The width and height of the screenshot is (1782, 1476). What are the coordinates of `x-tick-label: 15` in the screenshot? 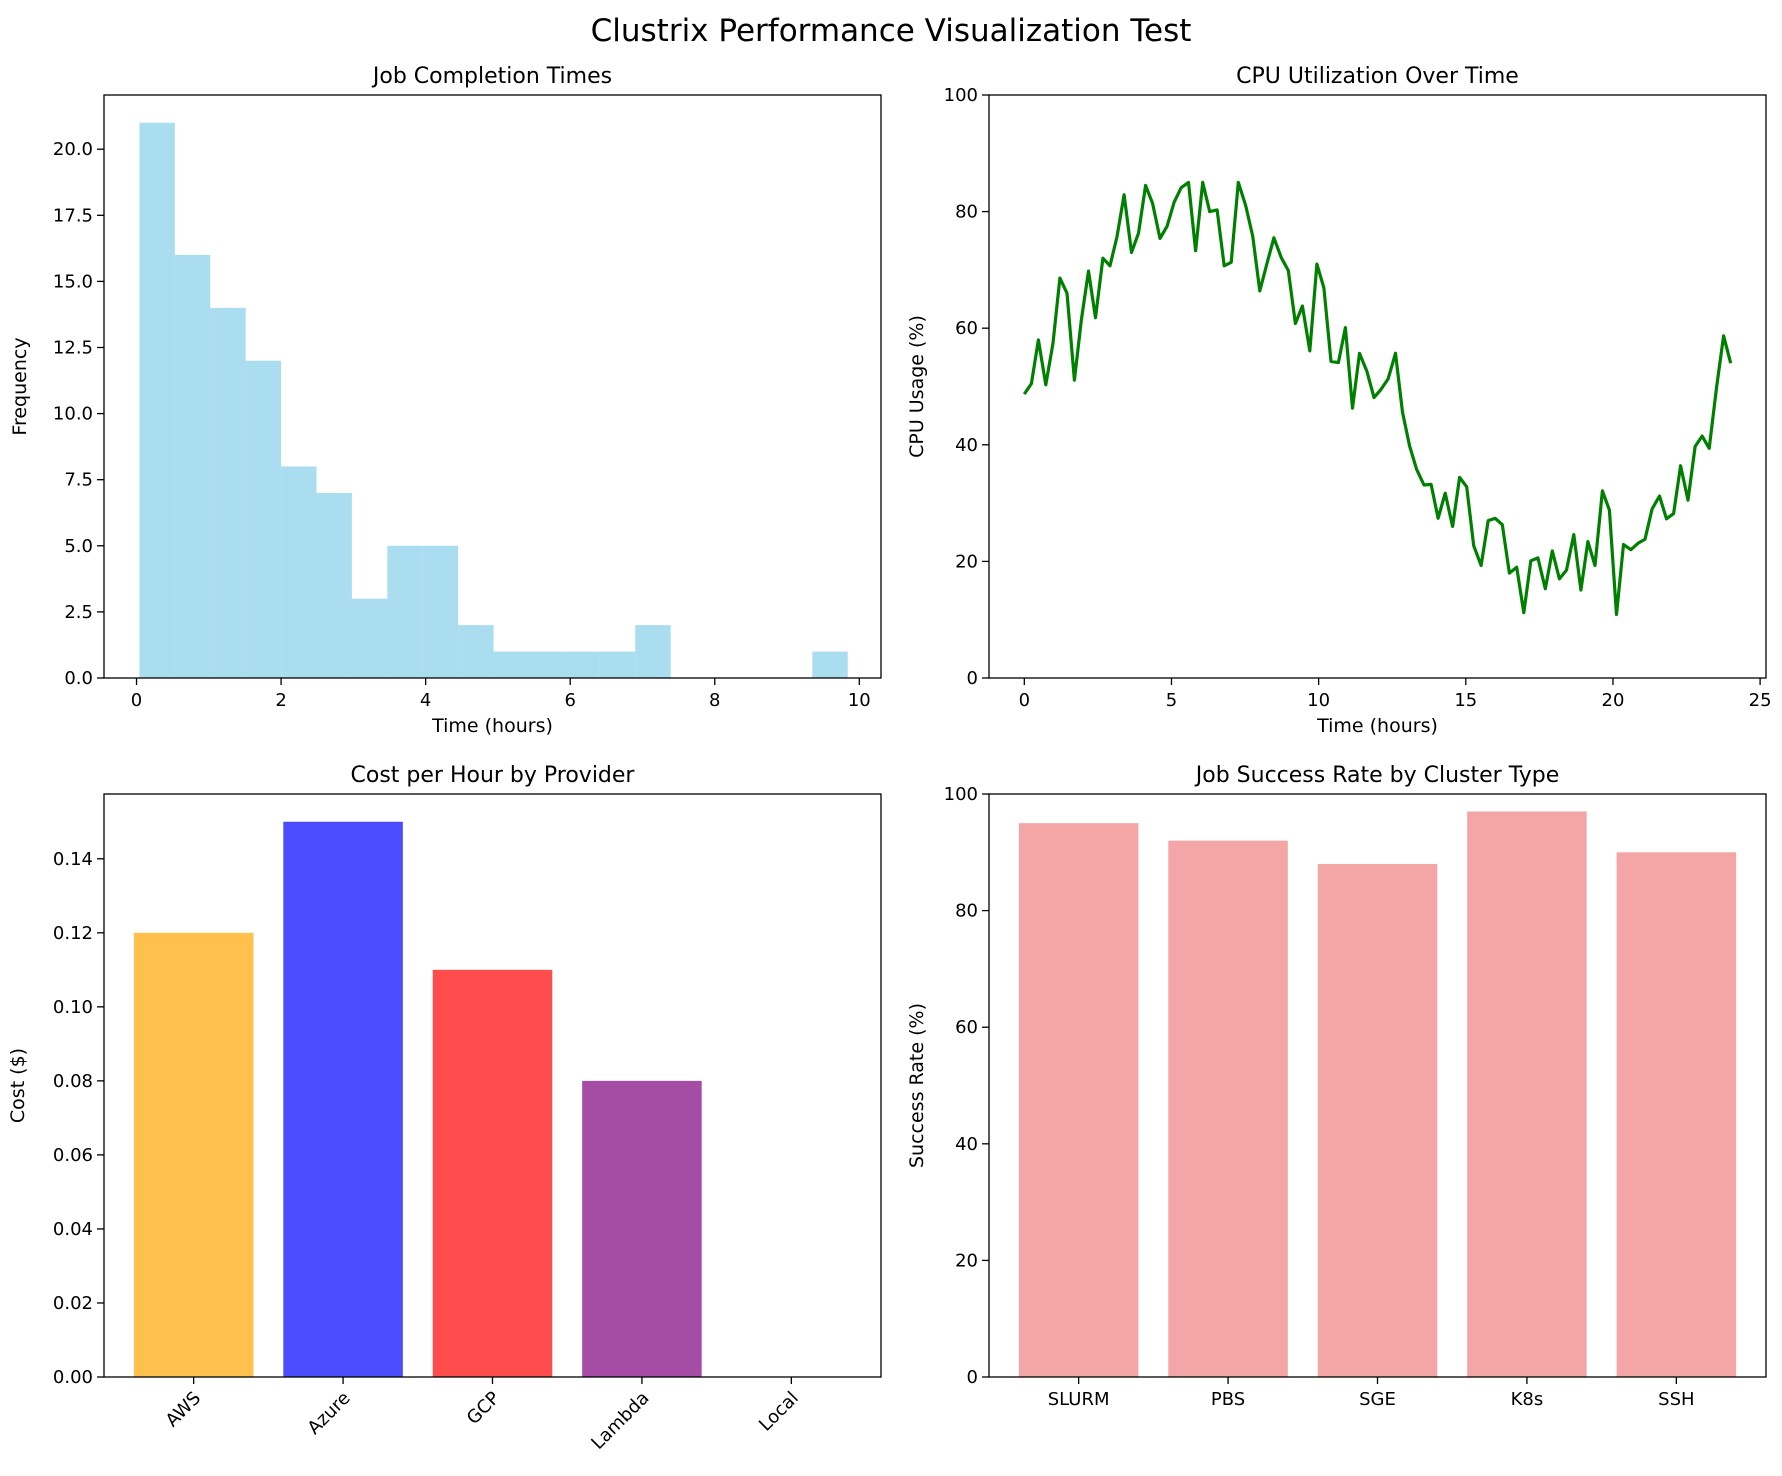 It's located at (1465, 700).